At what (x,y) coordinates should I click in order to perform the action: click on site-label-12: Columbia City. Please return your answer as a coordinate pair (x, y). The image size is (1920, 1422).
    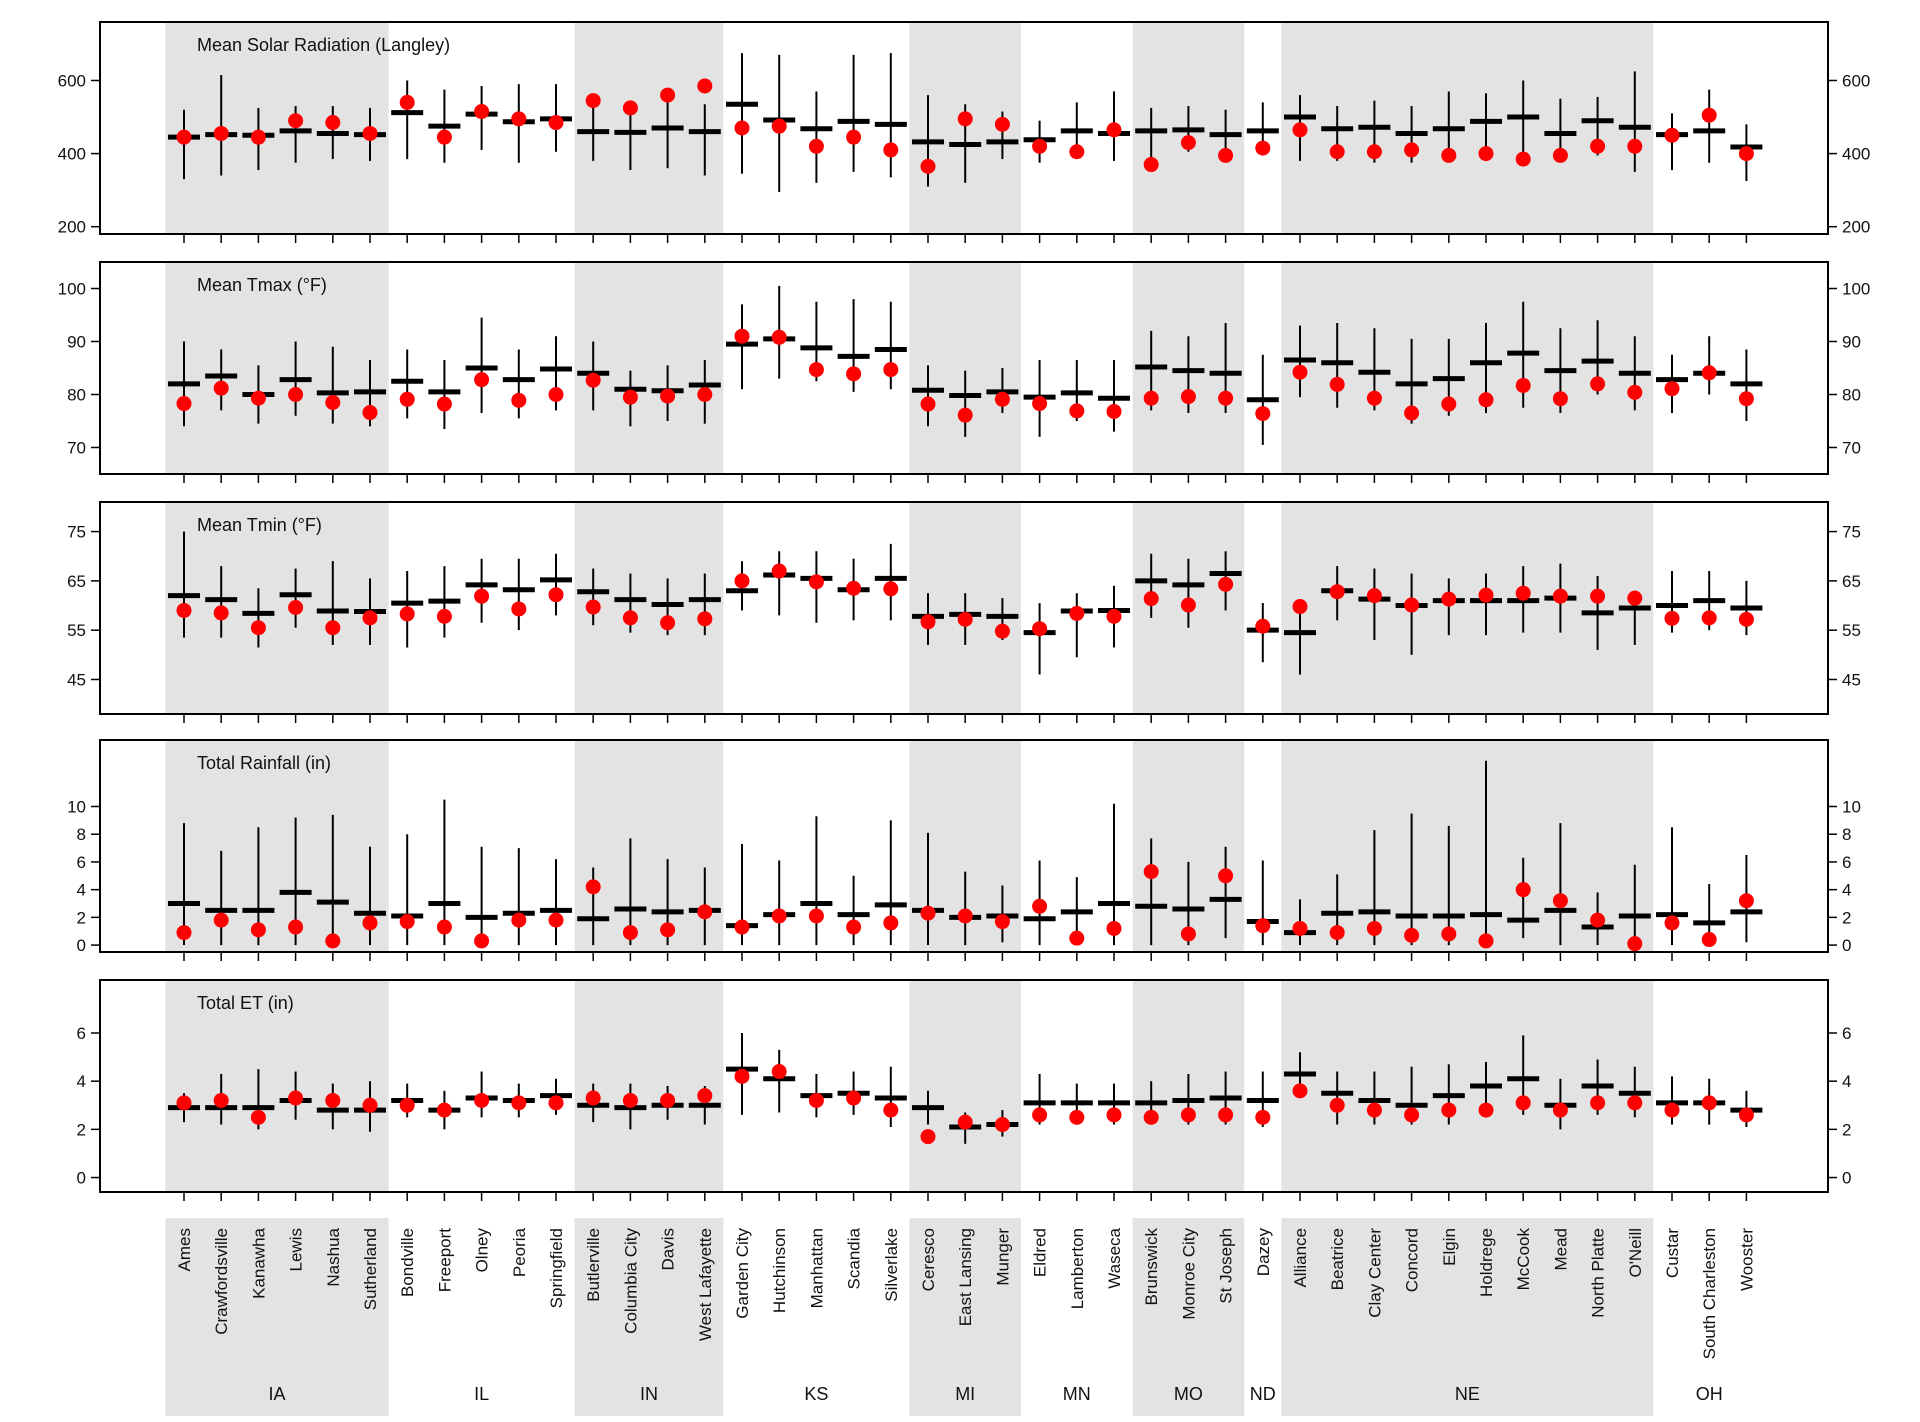
    Looking at the image, I should click on (630, 1281).